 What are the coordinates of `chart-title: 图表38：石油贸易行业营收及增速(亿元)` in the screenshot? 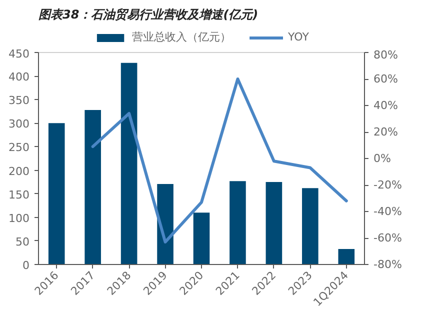 It's located at (148, 15).